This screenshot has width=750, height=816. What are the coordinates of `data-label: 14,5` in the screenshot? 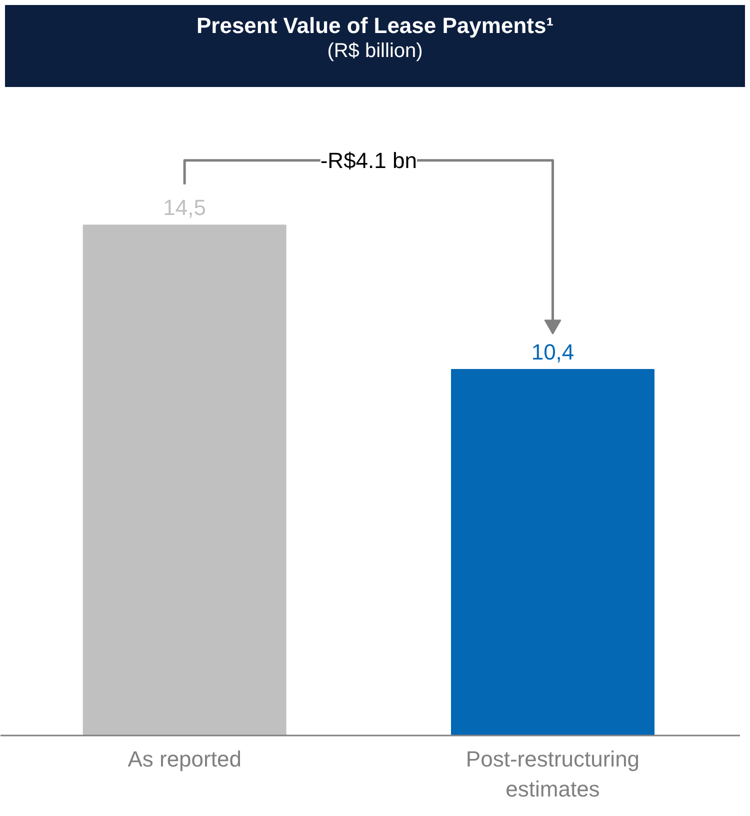 It's located at (184, 207).